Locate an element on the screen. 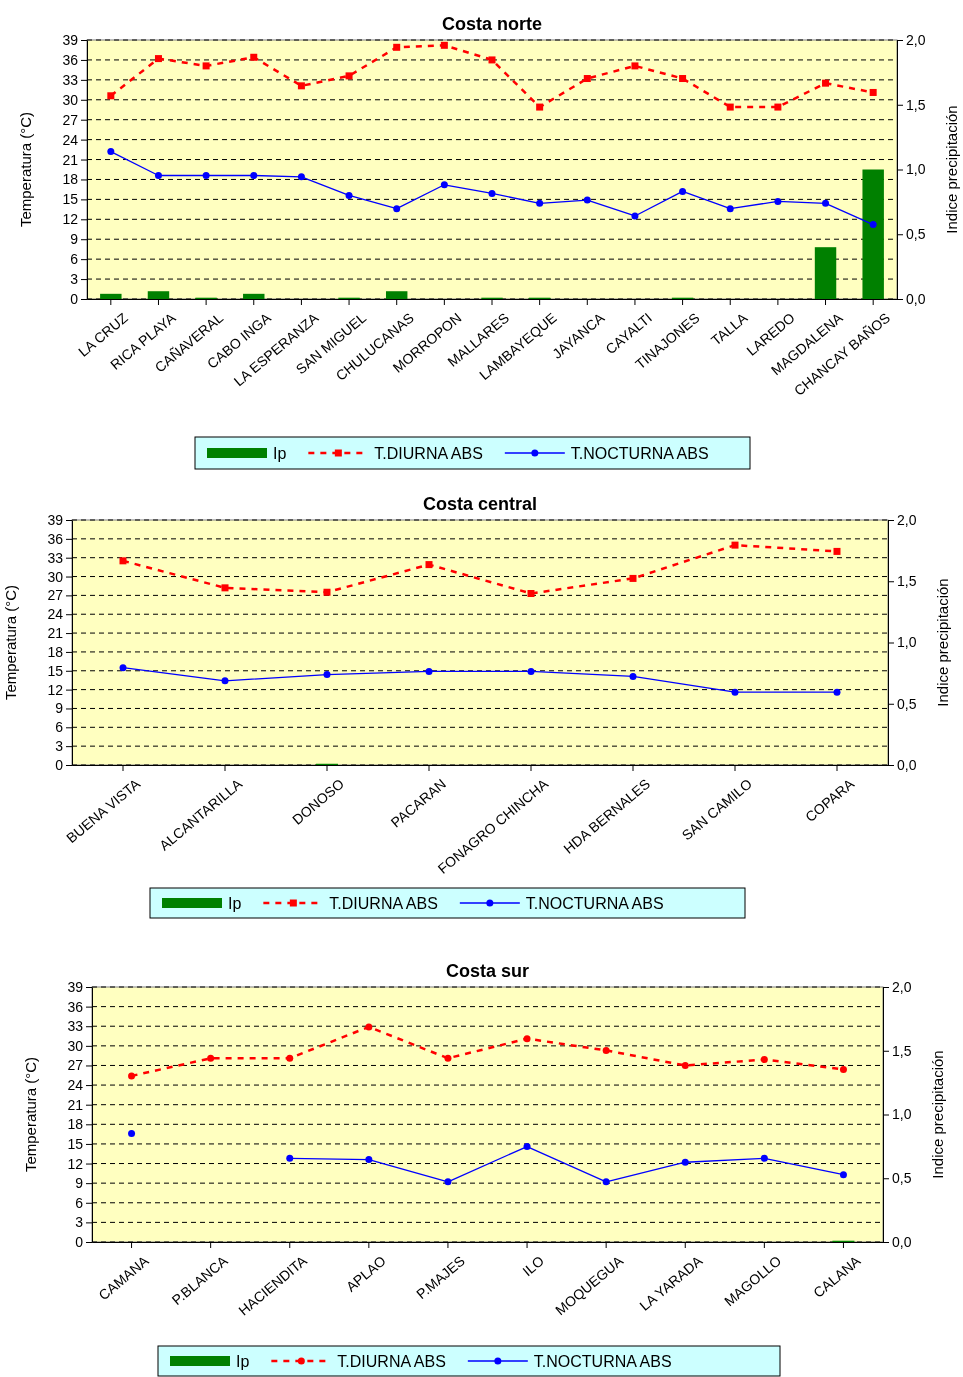 This screenshot has height=1377, width=963. y-tick-label: 27 is located at coordinates (55, 595).